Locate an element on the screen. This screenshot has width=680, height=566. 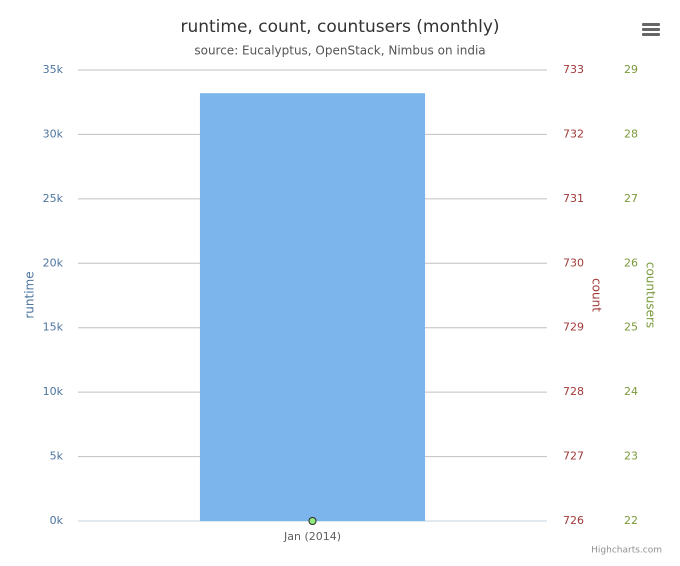
y-tick-label: 20k is located at coordinates (53, 262).